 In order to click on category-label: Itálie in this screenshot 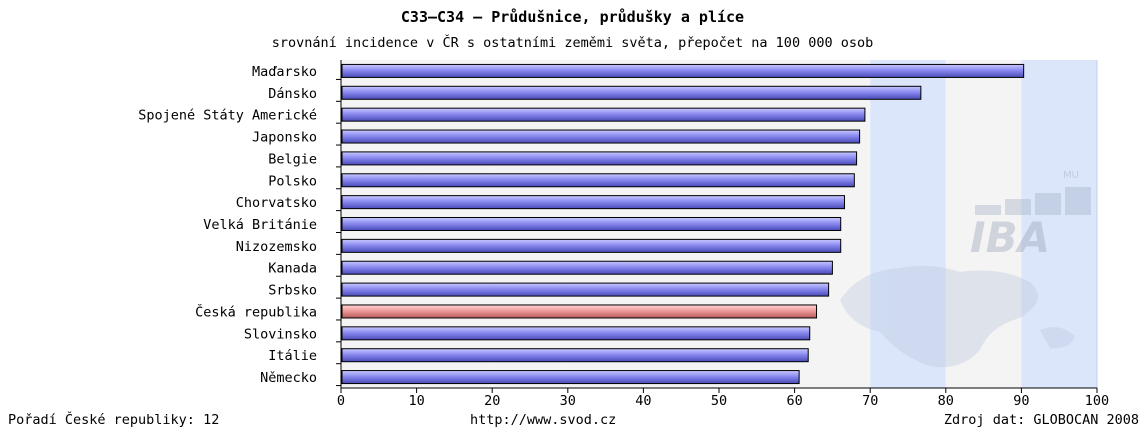, I will do `click(292, 356)`.